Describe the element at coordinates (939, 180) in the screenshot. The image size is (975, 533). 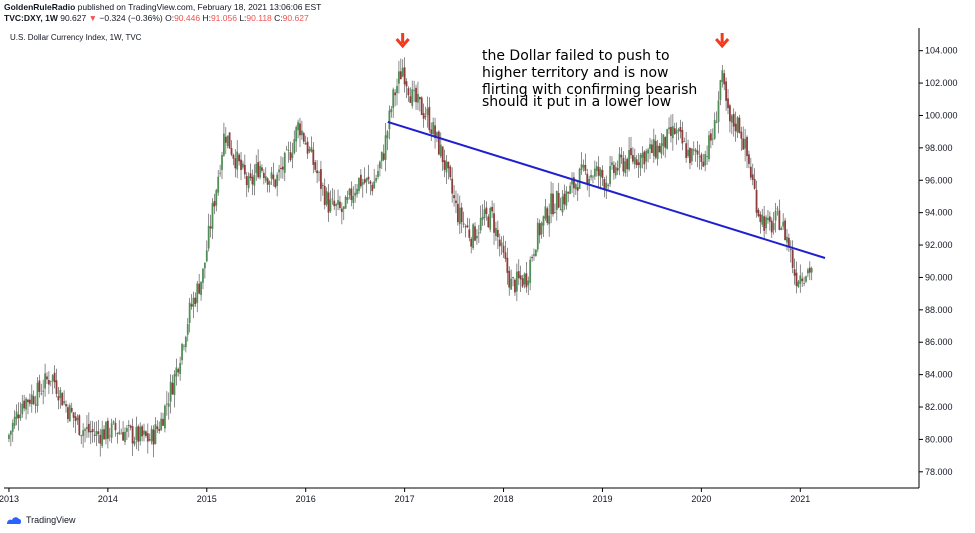
I see `y-tick-label: 96.000` at that location.